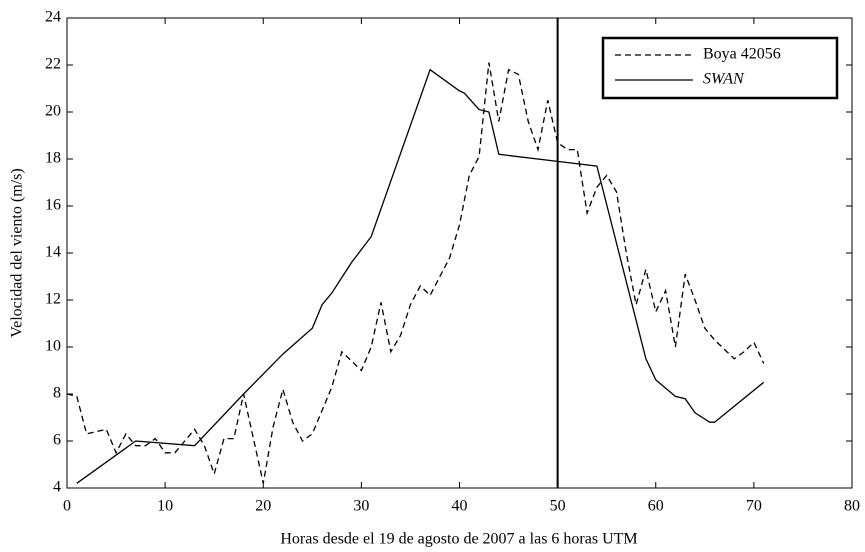 Image resolution: width=865 pixels, height=552 pixels. Describe the element at coordinates (57, 440) in the screenshot. I see `y-tick-label: 6` at that location.